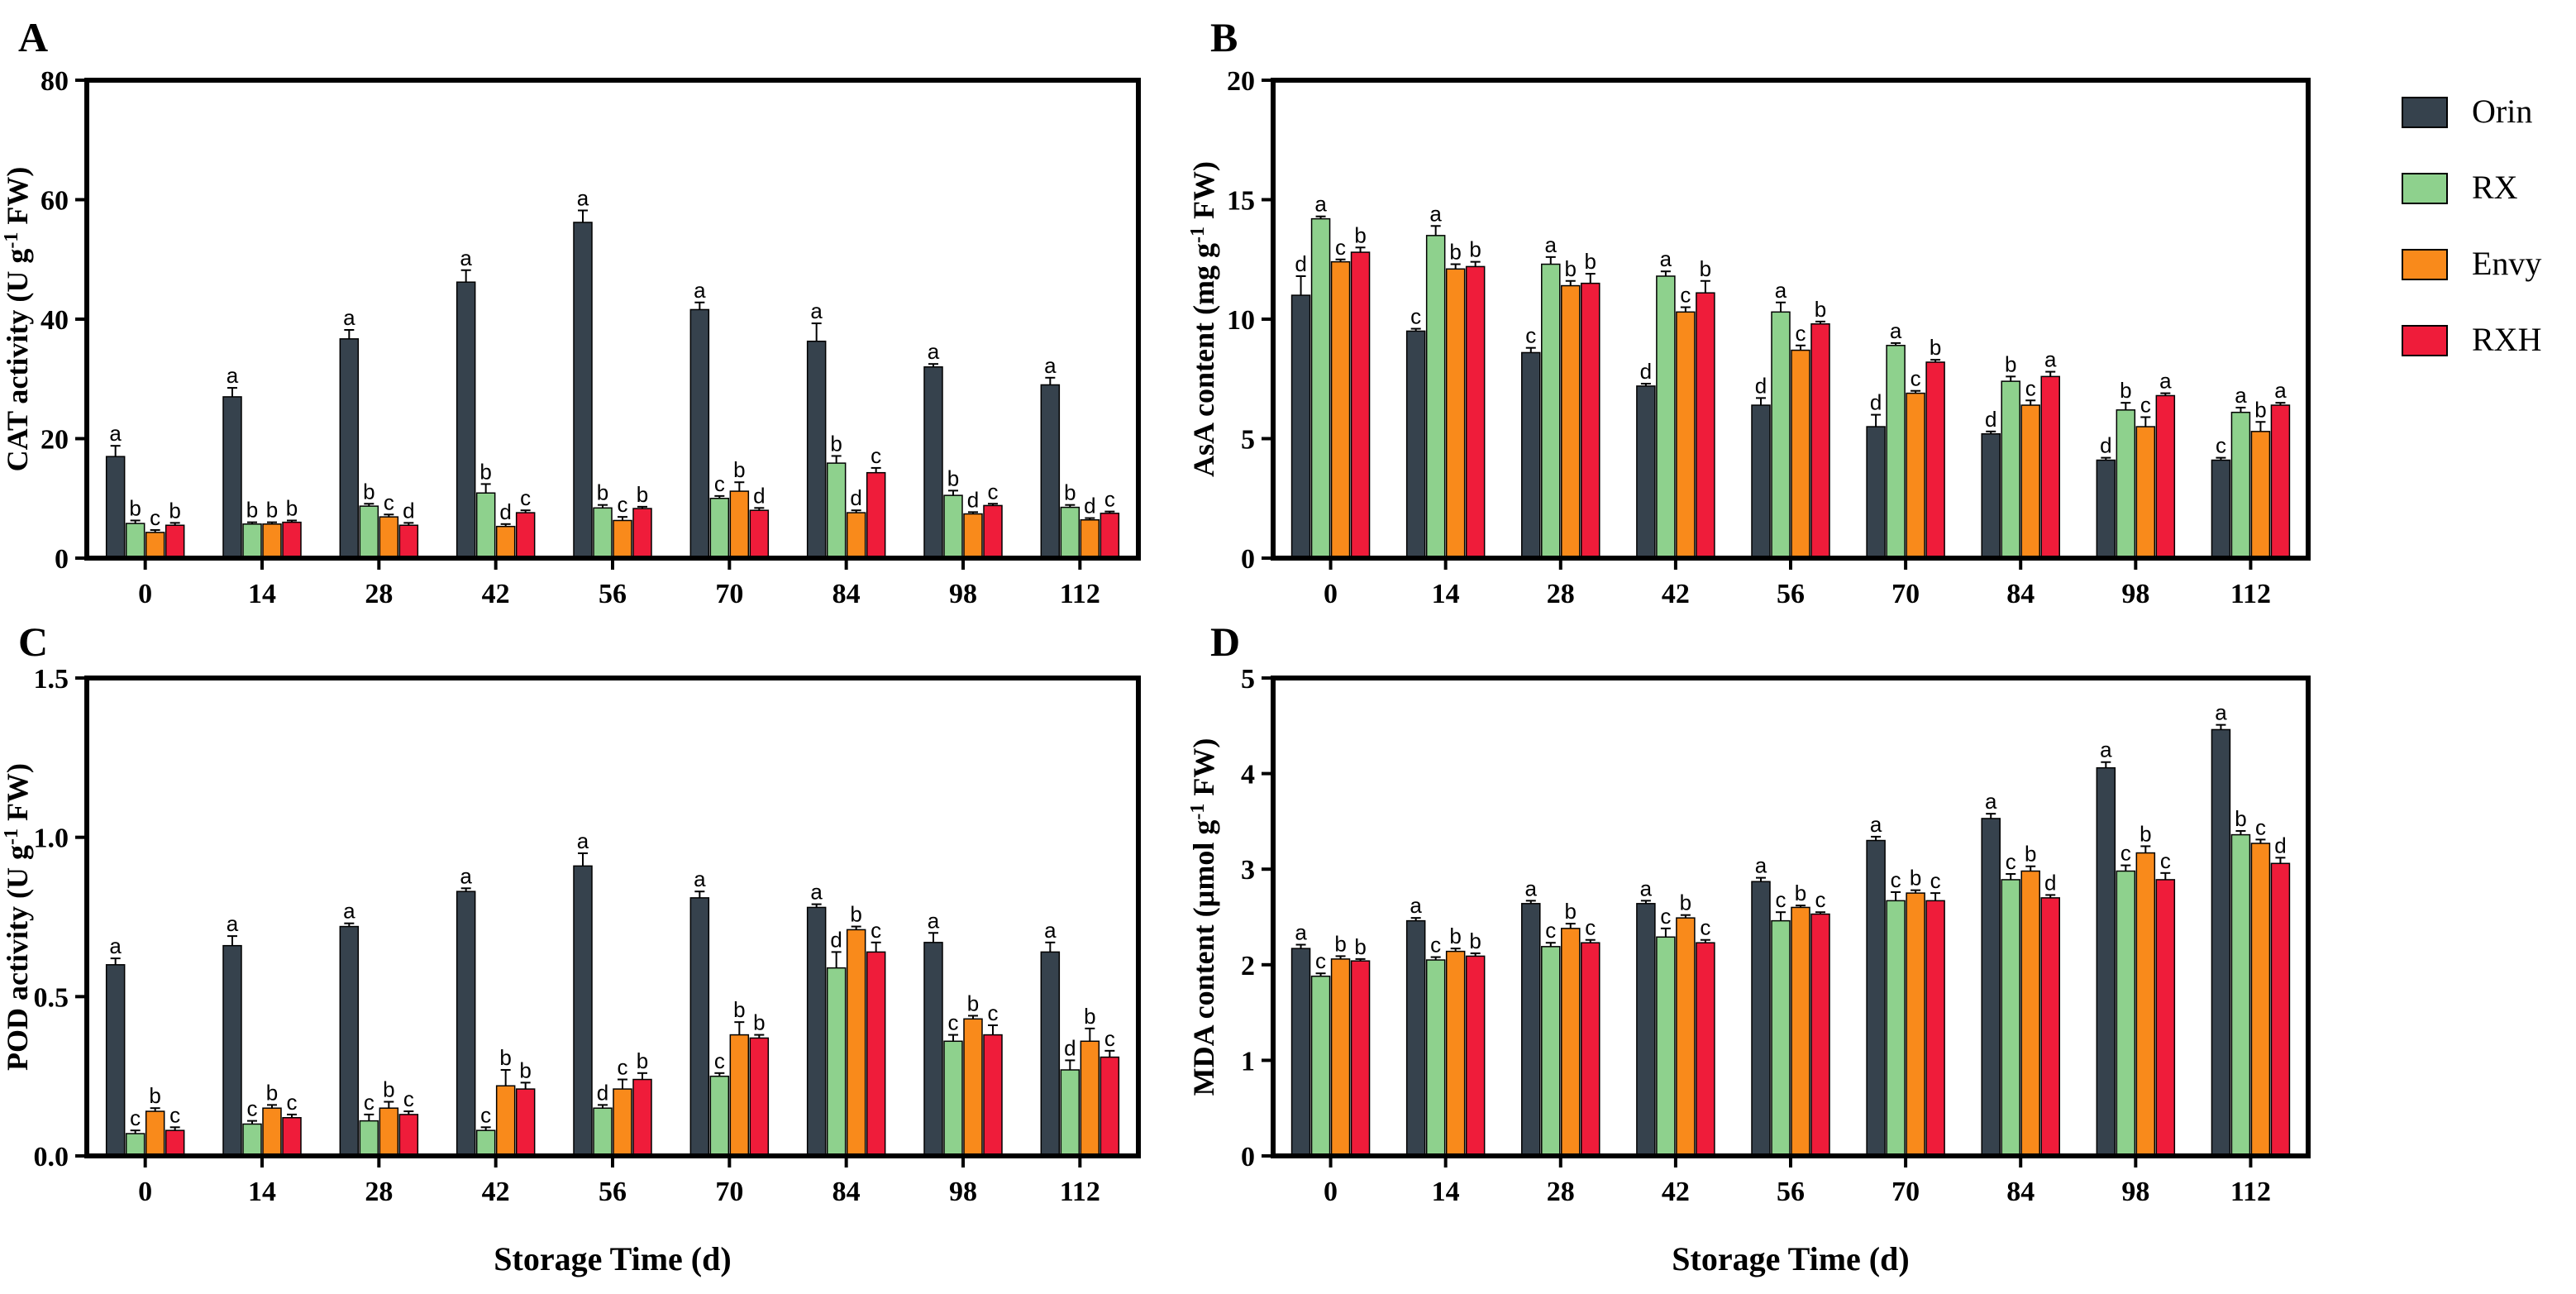 The image size is (2576, 1294). I want to click on y-tick-label: 1.0, so click(51, 839).